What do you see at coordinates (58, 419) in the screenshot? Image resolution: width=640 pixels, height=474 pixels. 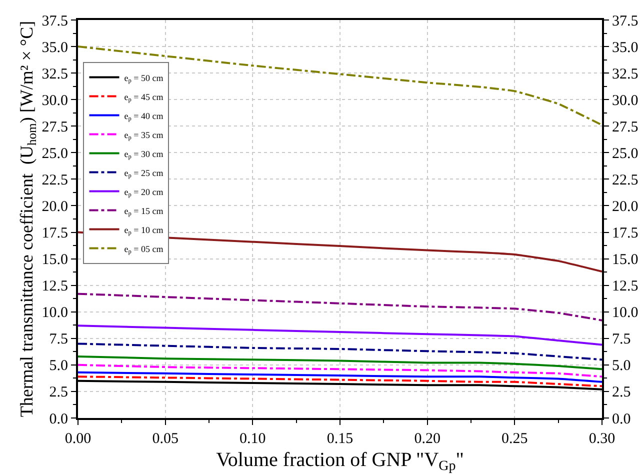 I see `y-tick-label: 0.0` at bounding box center [58, 419].